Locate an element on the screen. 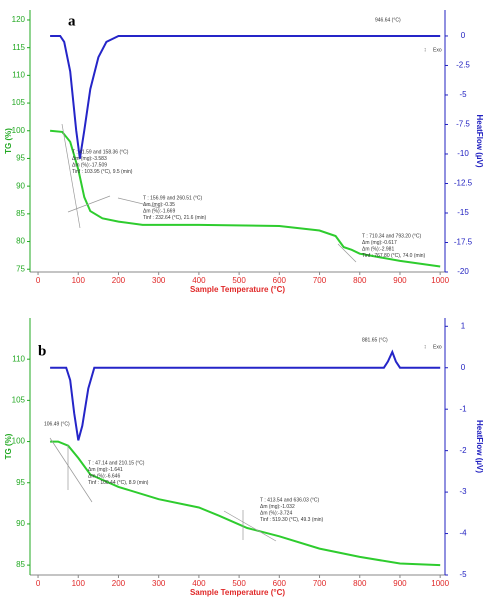 The width and height of the screenshot is (487, 597). panel-label: b is located at coordinates (42, 351).